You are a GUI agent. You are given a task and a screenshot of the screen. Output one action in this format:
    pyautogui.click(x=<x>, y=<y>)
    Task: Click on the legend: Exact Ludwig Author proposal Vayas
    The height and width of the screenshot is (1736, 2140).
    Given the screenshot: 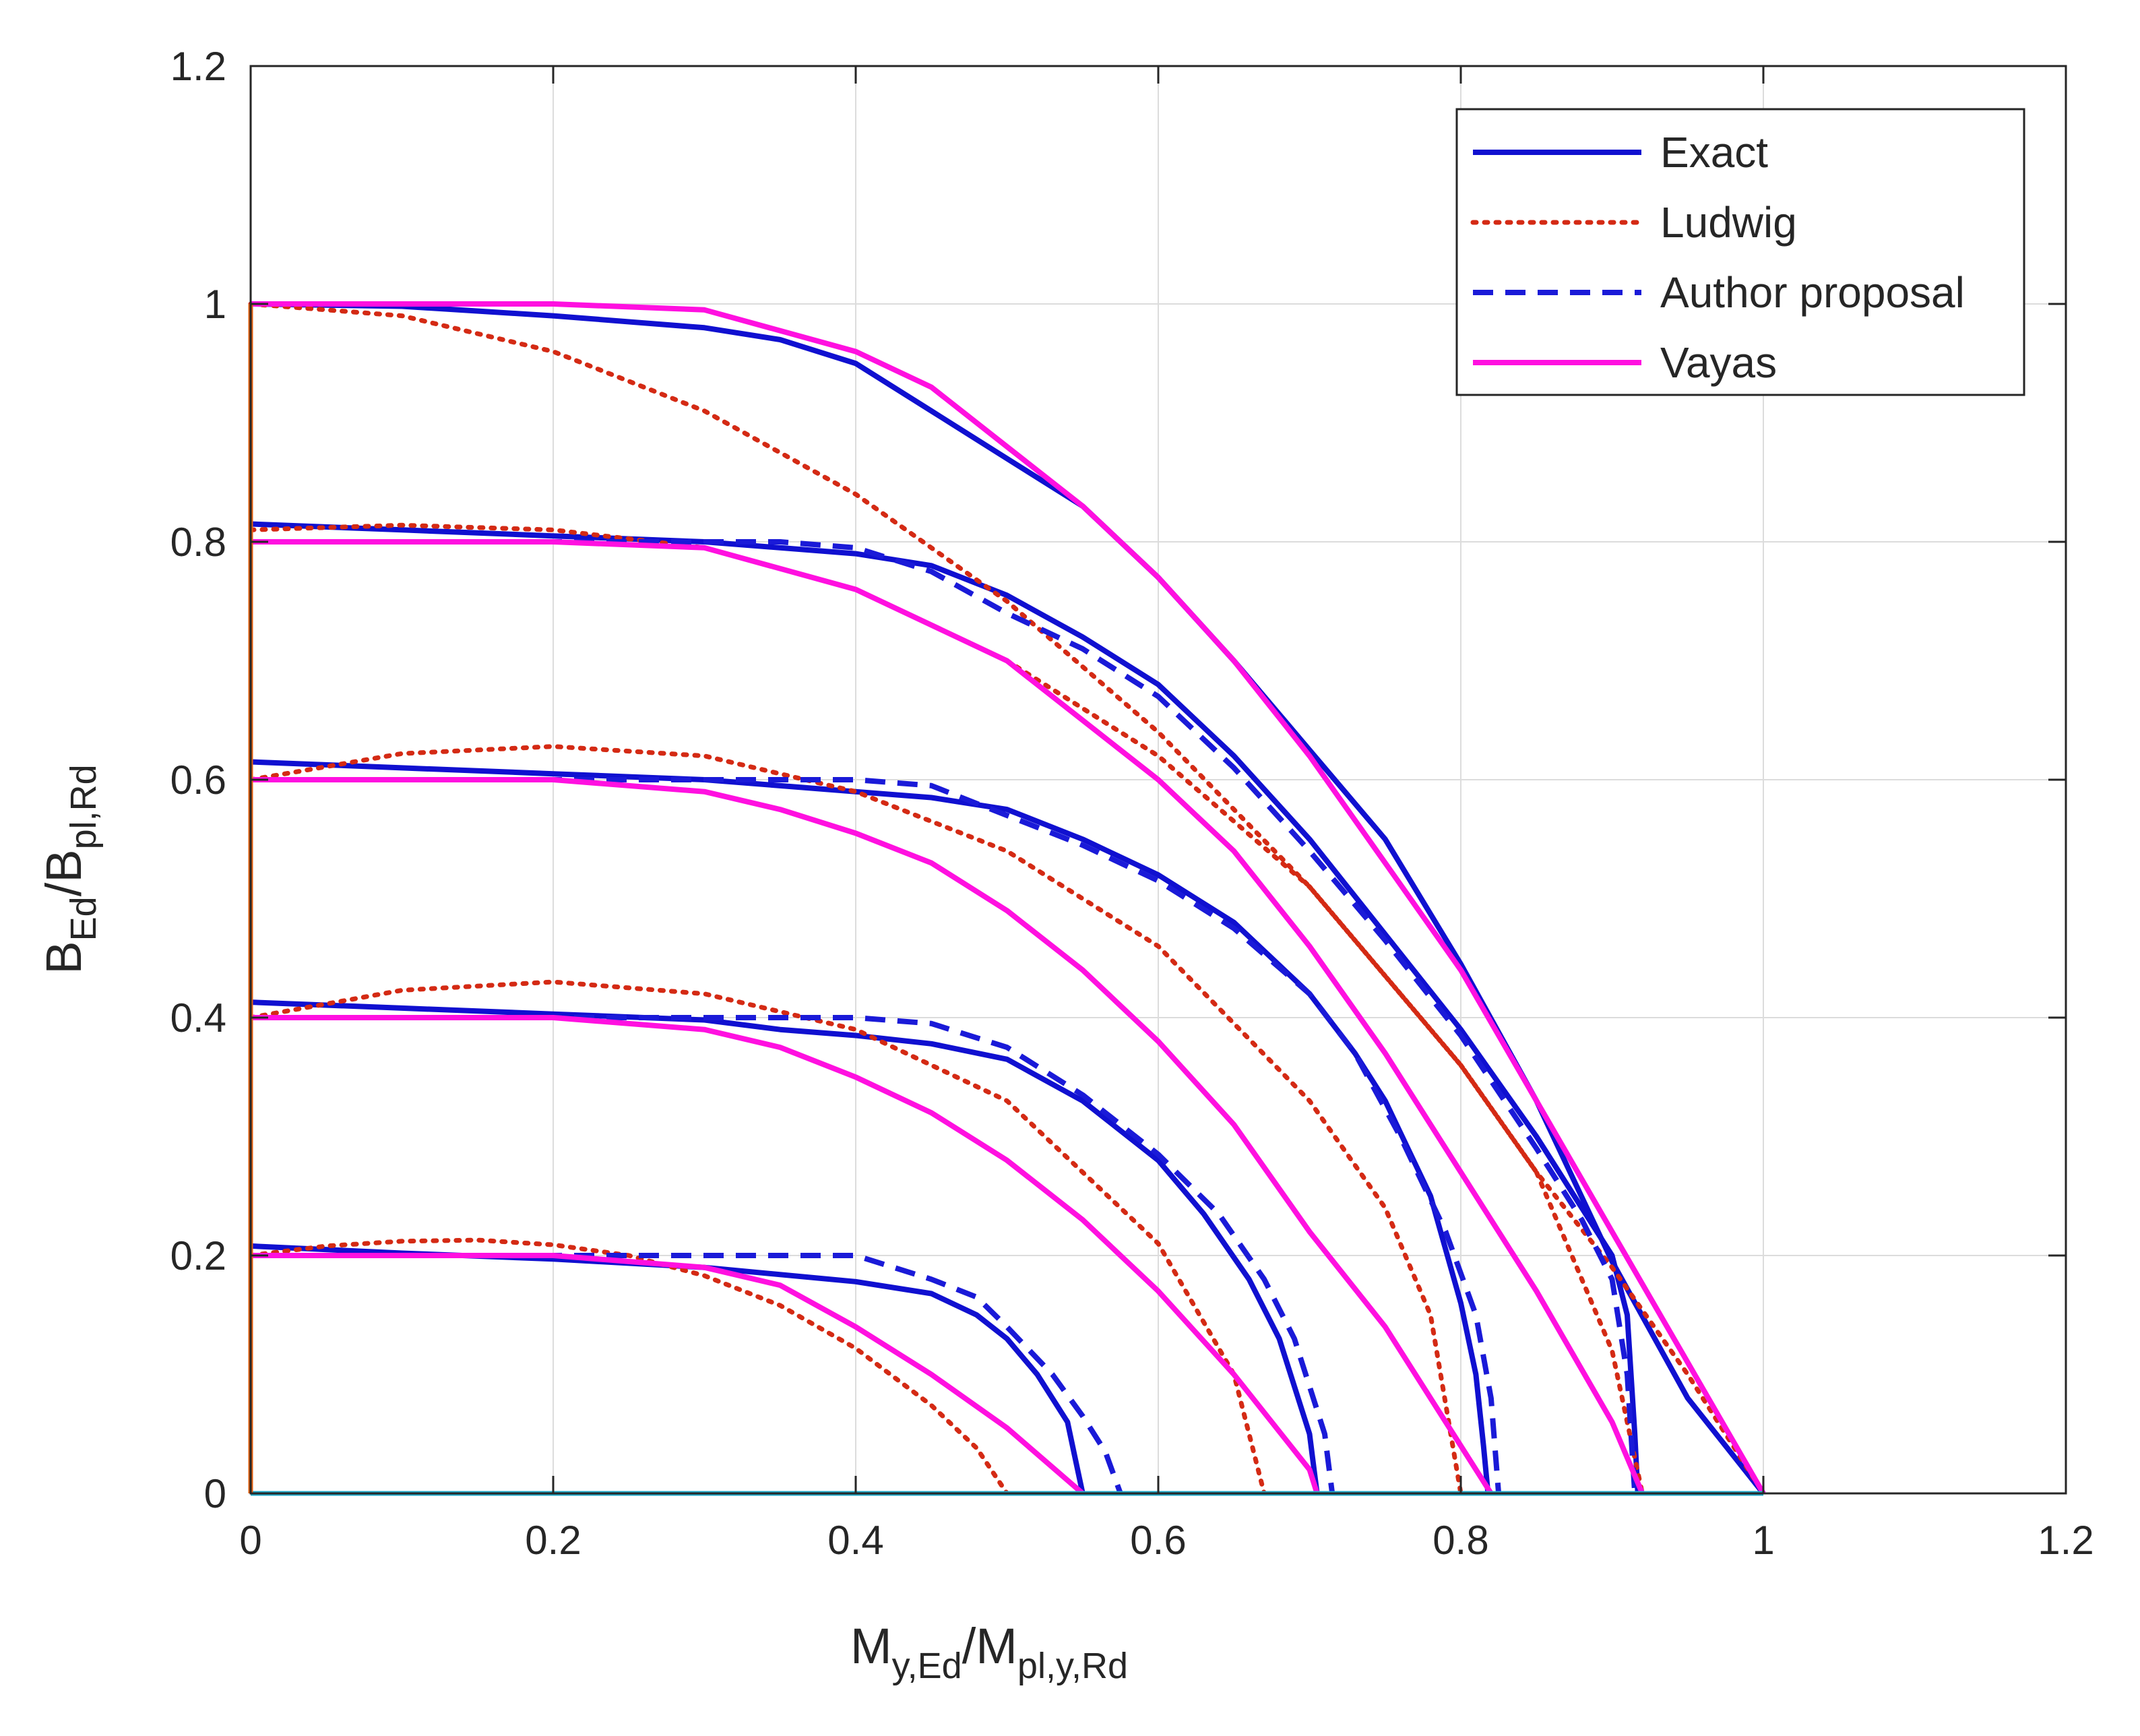 What is the action you would take?
    pyautogui.click(x=1740, y=252)
    